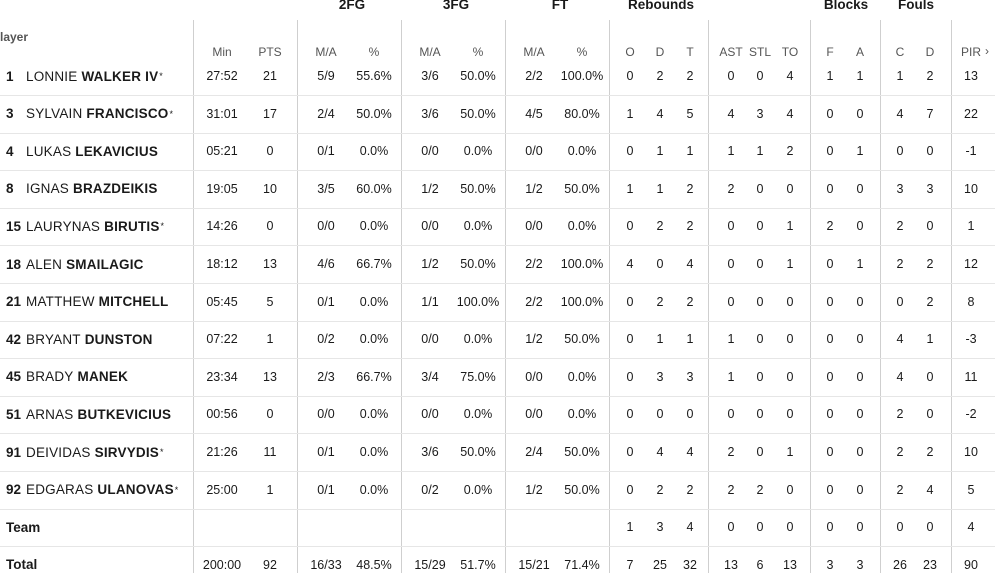 This screenshot has height=584, width=995. Describe the element at coordinates (478, 52) in the screenshot. I see `col-header-3fg-pct: %` at that location.